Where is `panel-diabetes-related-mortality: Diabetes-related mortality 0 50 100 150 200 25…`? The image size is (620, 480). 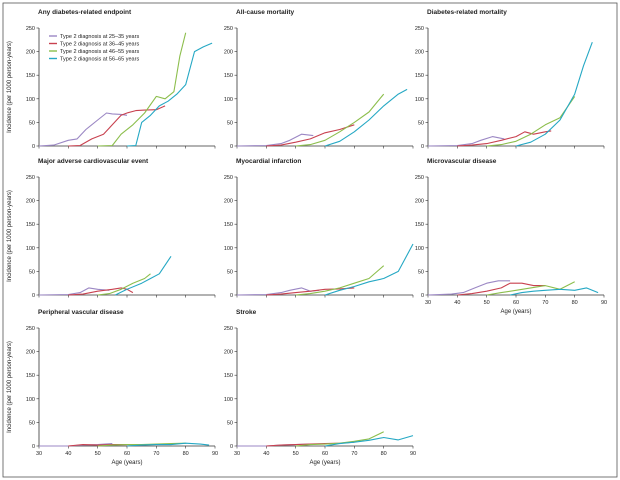
panel-diabetes-related-mortality: Diabetes-related mortality 0 50 100 150 200 25… is located at coordinates (510, 79).